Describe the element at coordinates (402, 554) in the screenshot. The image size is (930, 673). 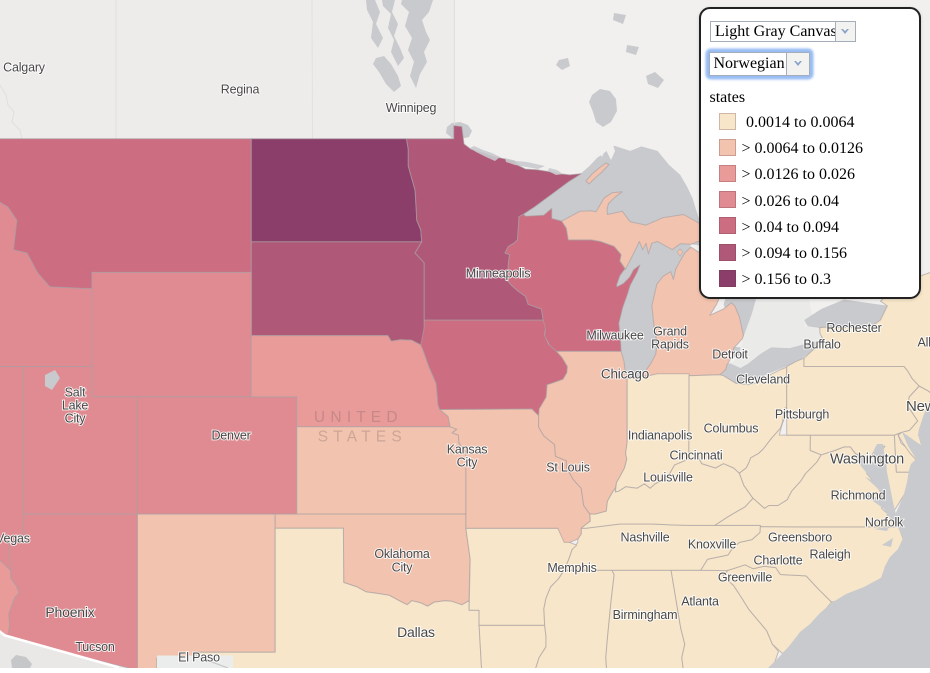
I see `svg-text: Oklahoma` at that location.